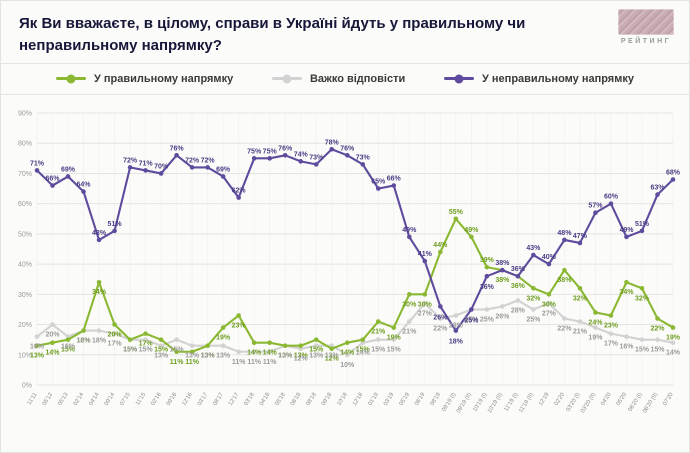  Describe the element at coordinates (471, 229) in the screenshot. I see `svg-text: 49%` at that location.